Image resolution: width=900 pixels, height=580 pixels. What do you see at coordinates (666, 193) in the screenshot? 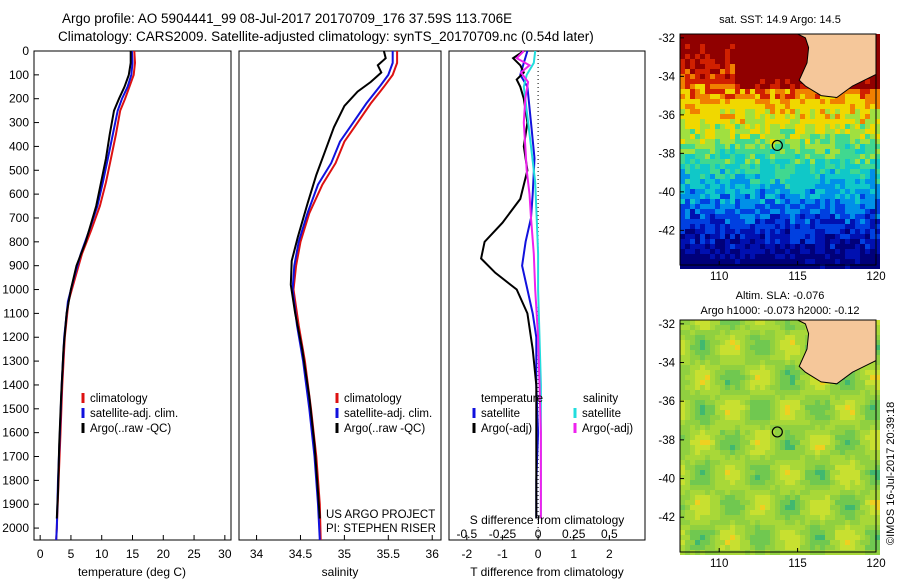
I see `y-tick-label: -40` at bounding box center [666, 193].